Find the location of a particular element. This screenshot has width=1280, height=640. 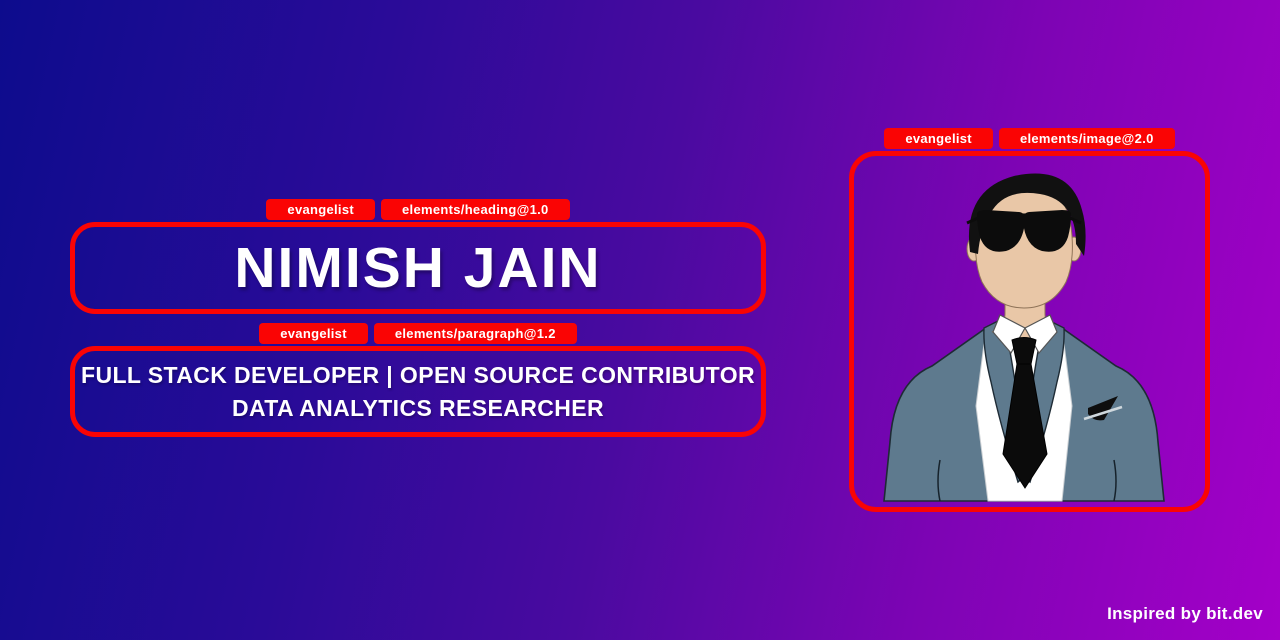

heading-tag-row: evangelist elements/heading@1.0 is located at coordinates (418, 209).